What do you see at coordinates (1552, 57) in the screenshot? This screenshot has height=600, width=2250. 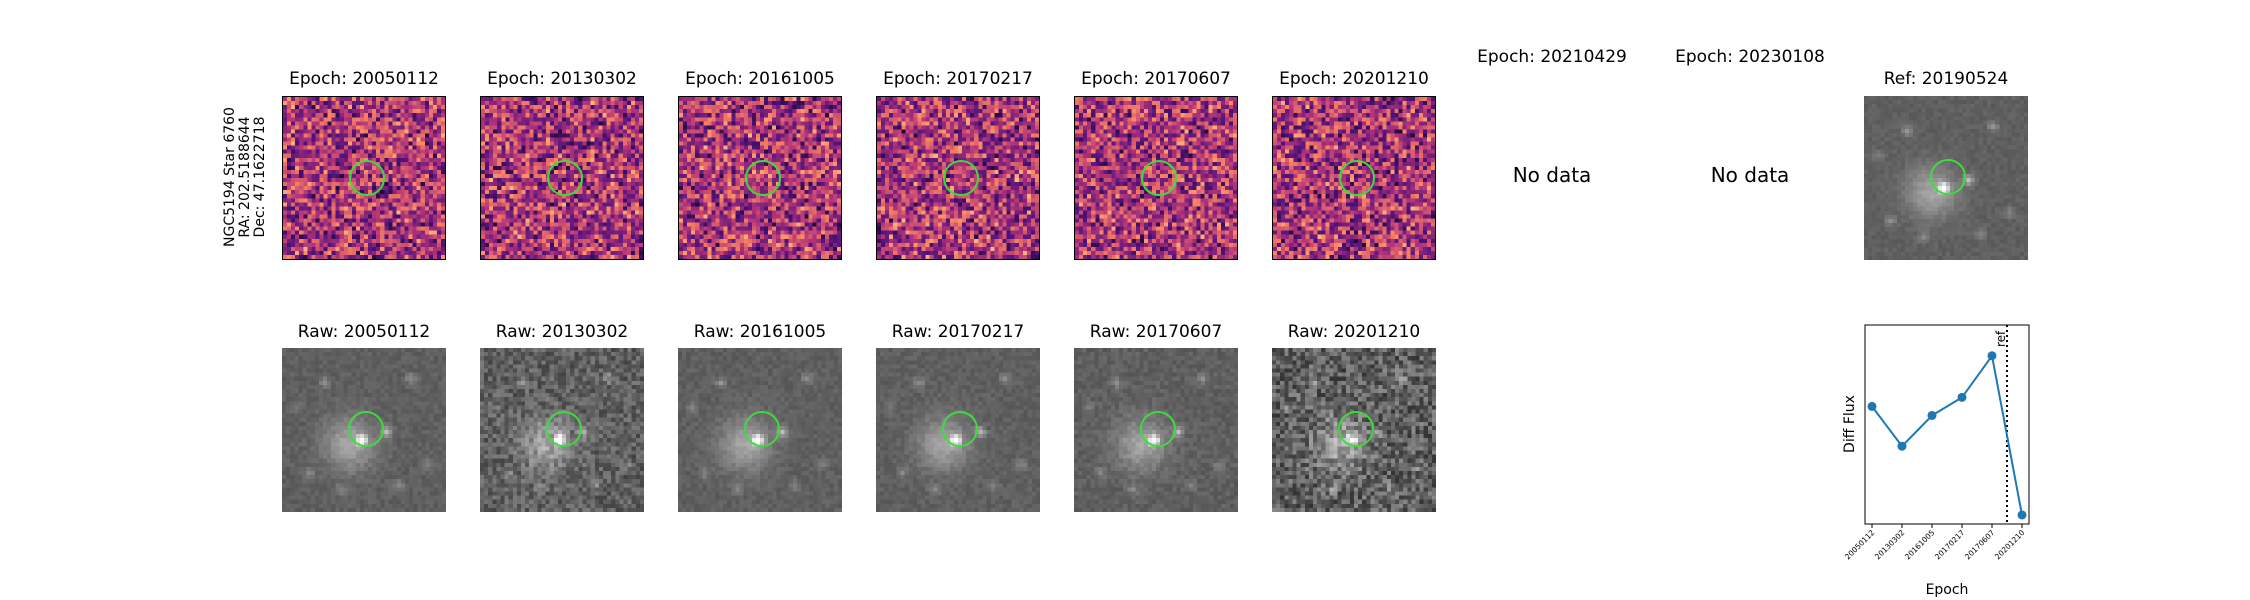 I see `diff-title-7: Epoch: 20210429` at bounding box center [1552, 57].